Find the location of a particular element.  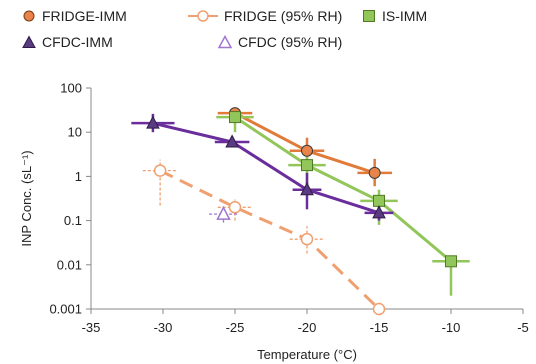

y-tick-label: 10 is located at coordinates (75, 132).